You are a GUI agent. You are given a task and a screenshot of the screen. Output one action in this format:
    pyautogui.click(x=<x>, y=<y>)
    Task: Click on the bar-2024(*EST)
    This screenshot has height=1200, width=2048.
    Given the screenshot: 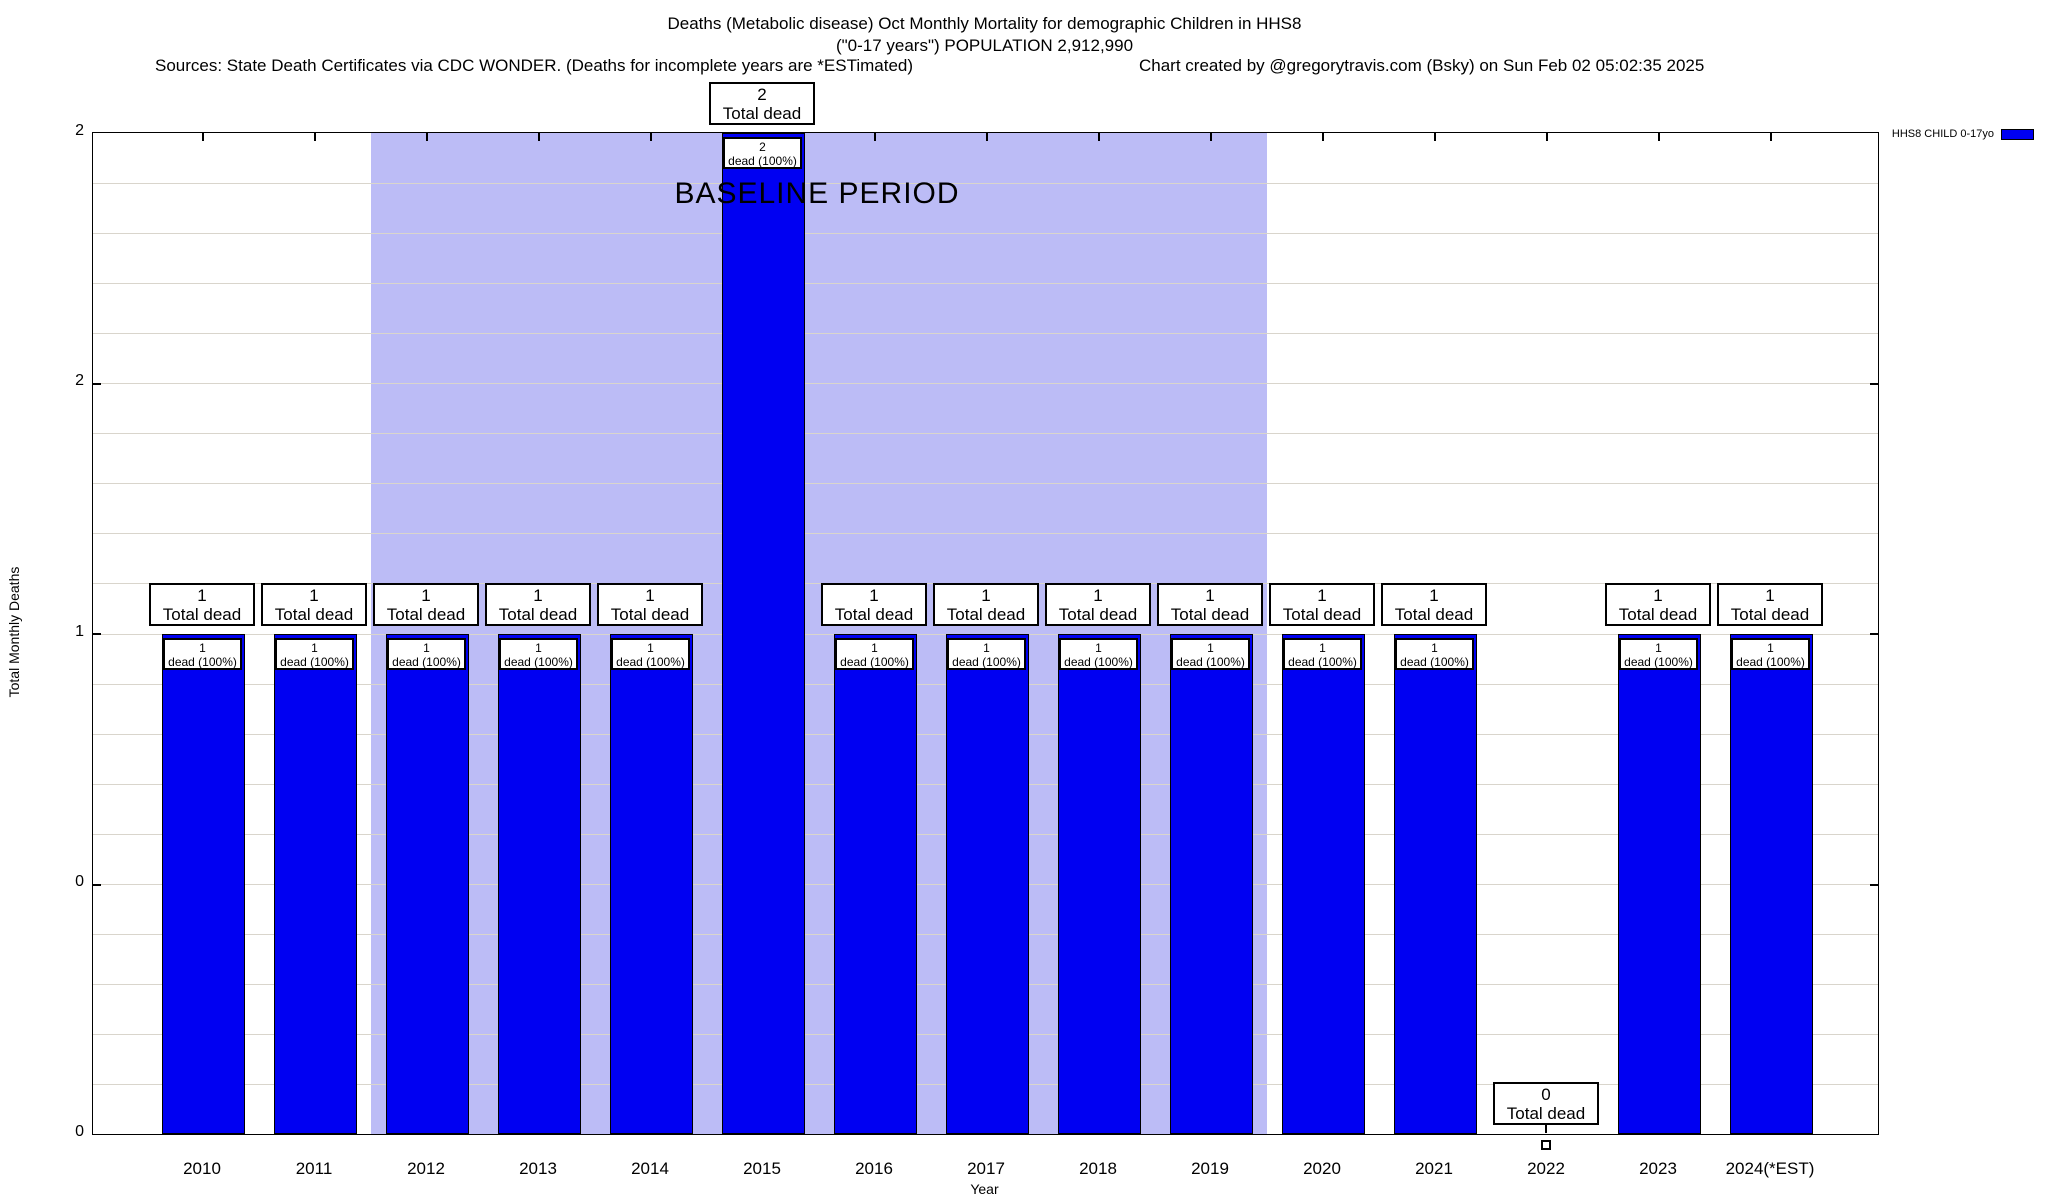 What is the action you would take?
    pyautogui.click(x=1771, y=883)
    